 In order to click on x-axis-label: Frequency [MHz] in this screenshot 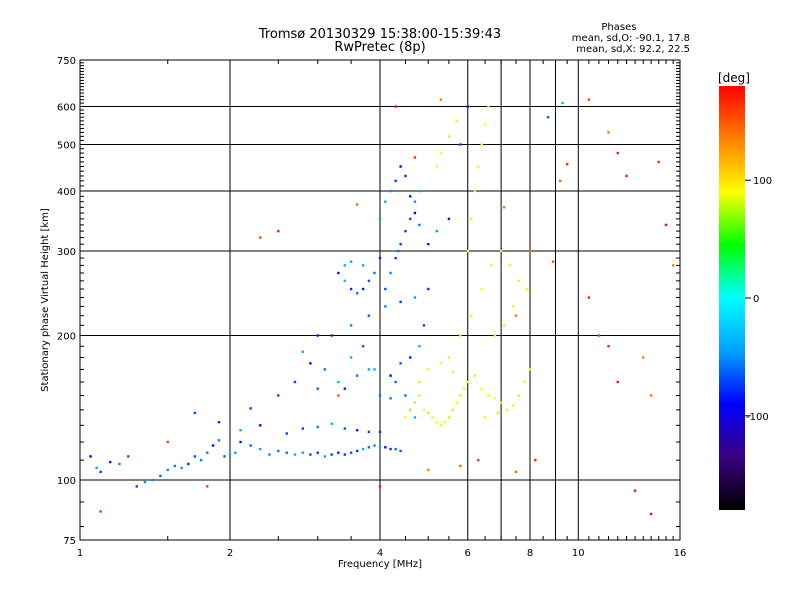, I will do `click(380, 564)`.